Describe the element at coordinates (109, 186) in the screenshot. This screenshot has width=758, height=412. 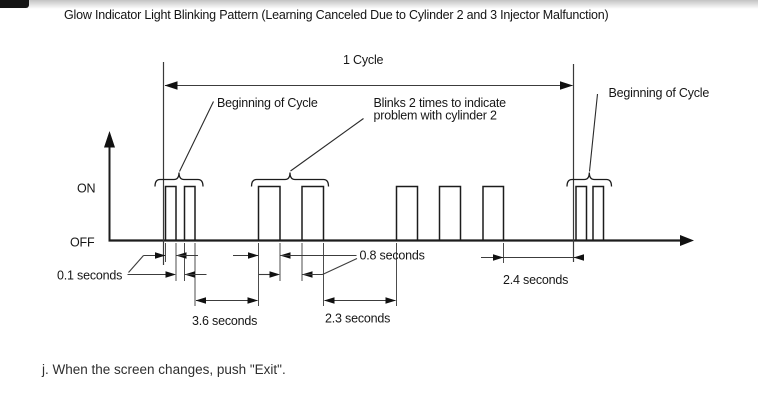
I see `y-axis` at that location.